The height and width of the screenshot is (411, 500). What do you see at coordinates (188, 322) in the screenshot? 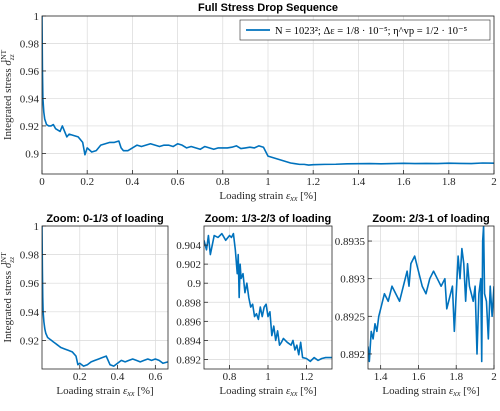
I see `y-tick-label: 0.896` at bounding box center [188, 322].